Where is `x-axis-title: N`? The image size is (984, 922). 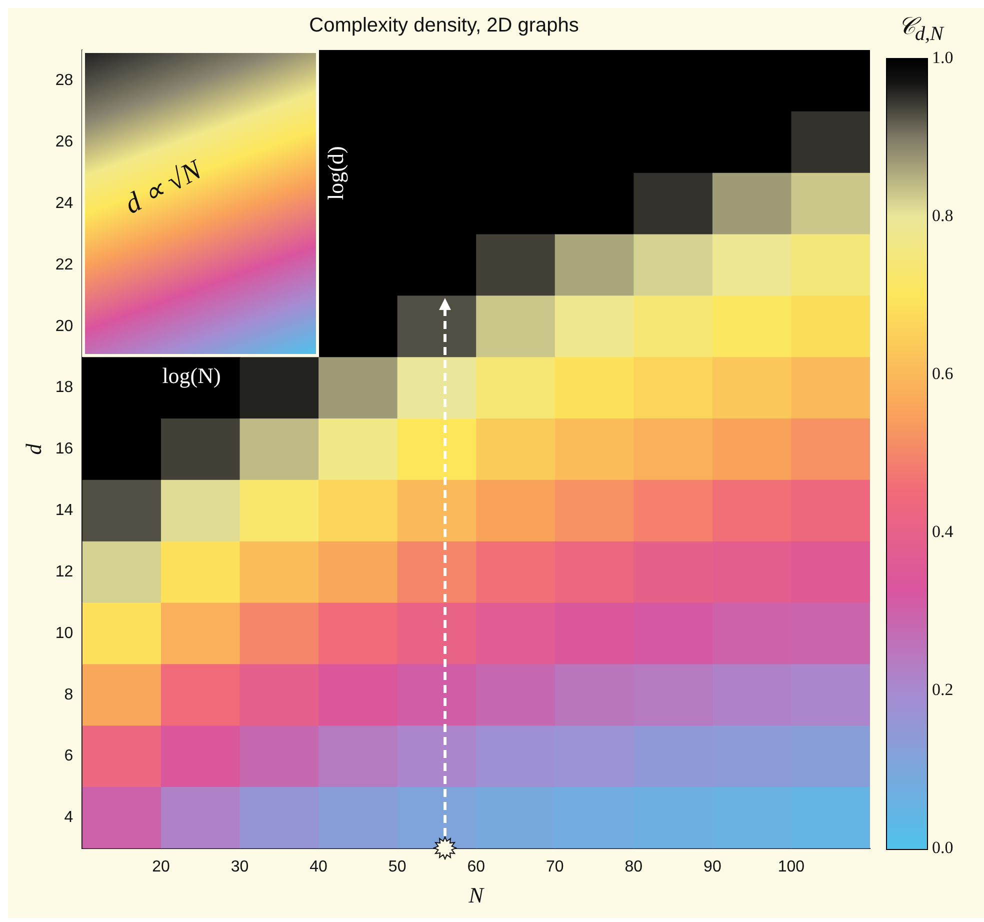 x-axis-title: N is located at coordinates (476, 895).